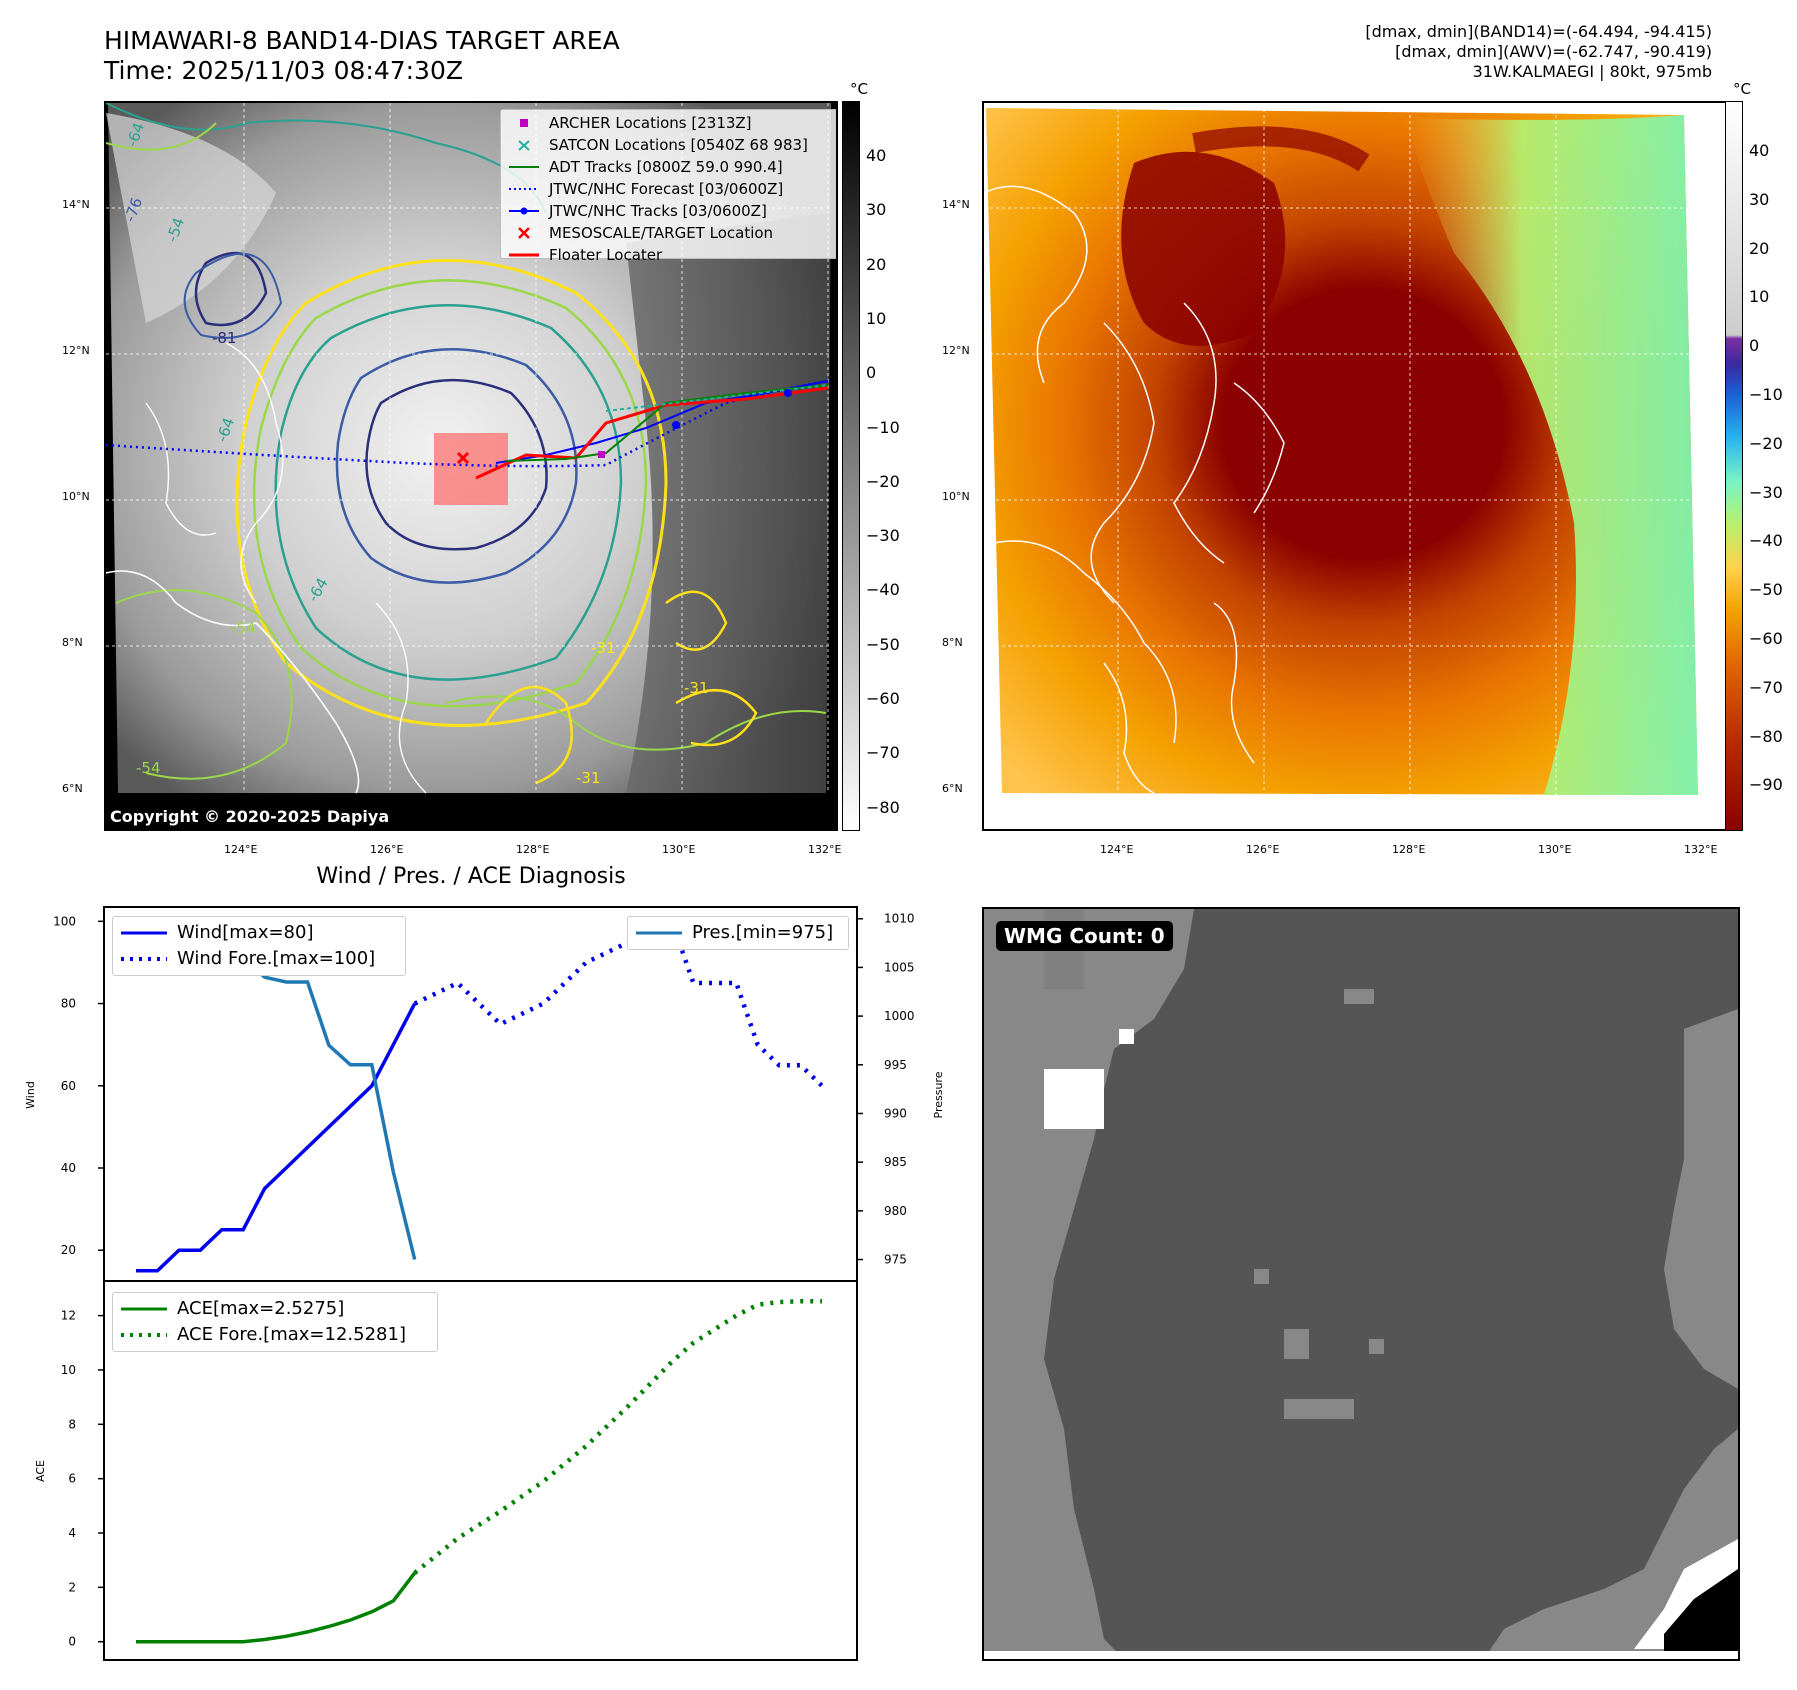 The height and width of the screenshot is (1690, 1797). I want to click on awv-coastline, so click(1134, 489).